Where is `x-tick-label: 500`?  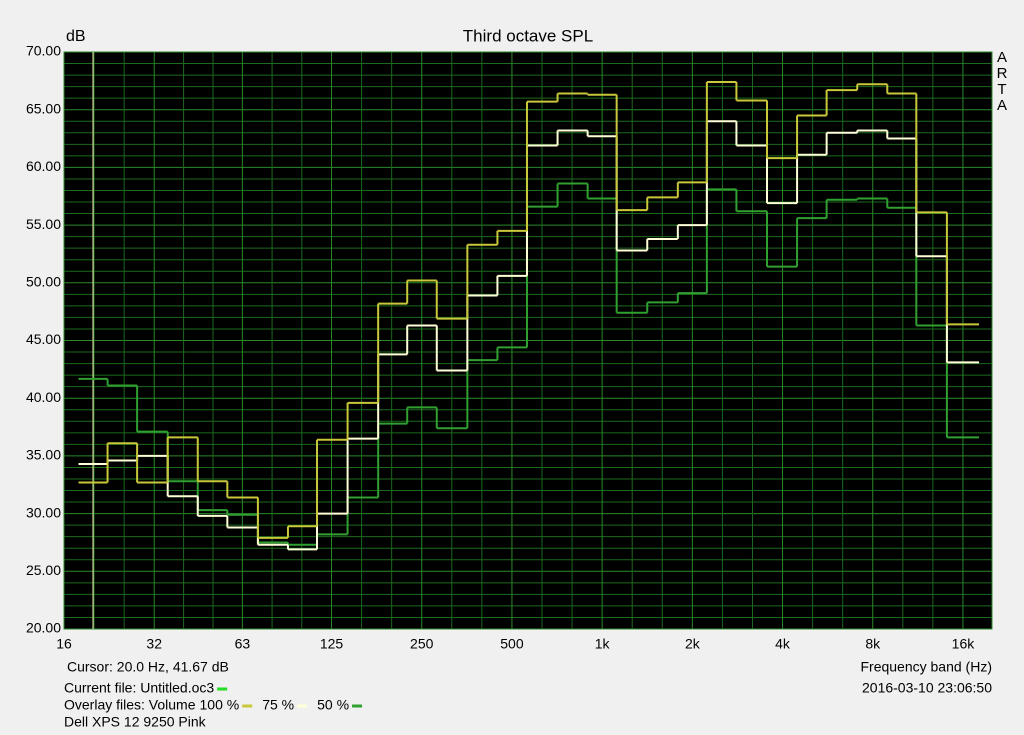
x-tick-label: 500 is located at coordinates (512, 644).